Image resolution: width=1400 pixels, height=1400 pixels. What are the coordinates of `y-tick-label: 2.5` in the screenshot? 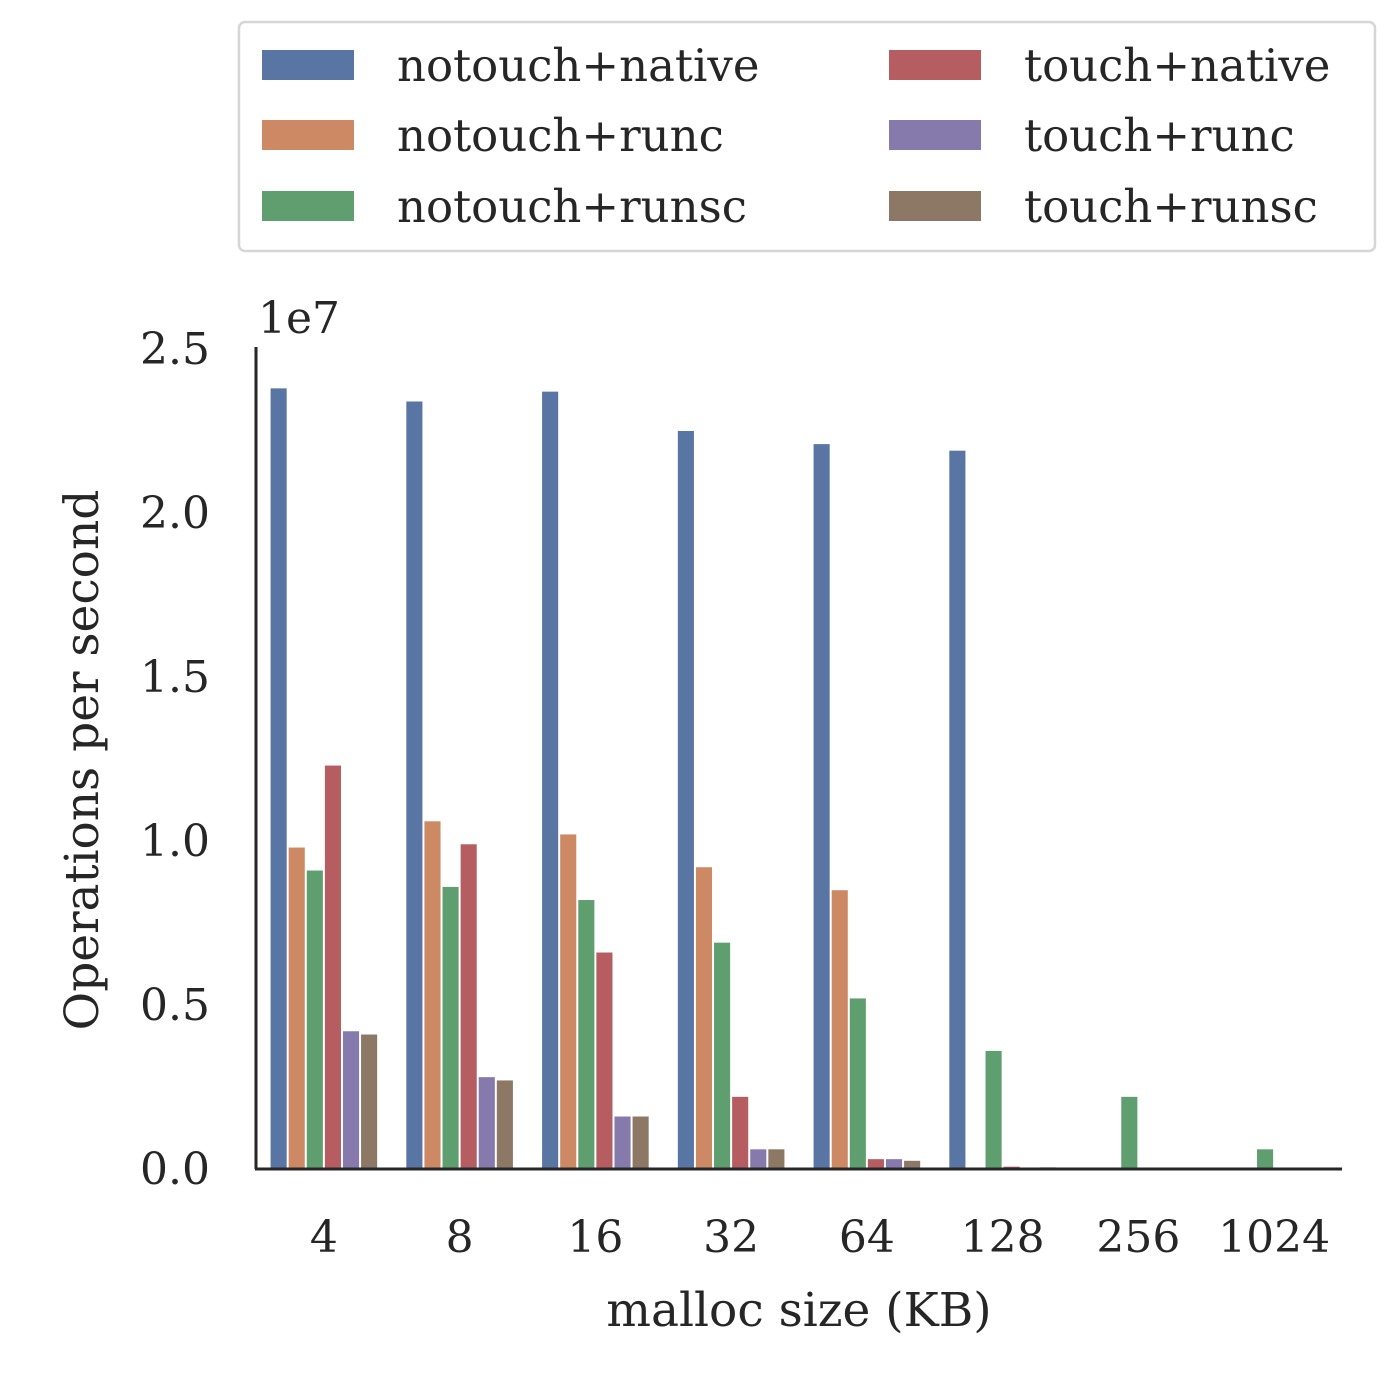 It's located at (175, 349).